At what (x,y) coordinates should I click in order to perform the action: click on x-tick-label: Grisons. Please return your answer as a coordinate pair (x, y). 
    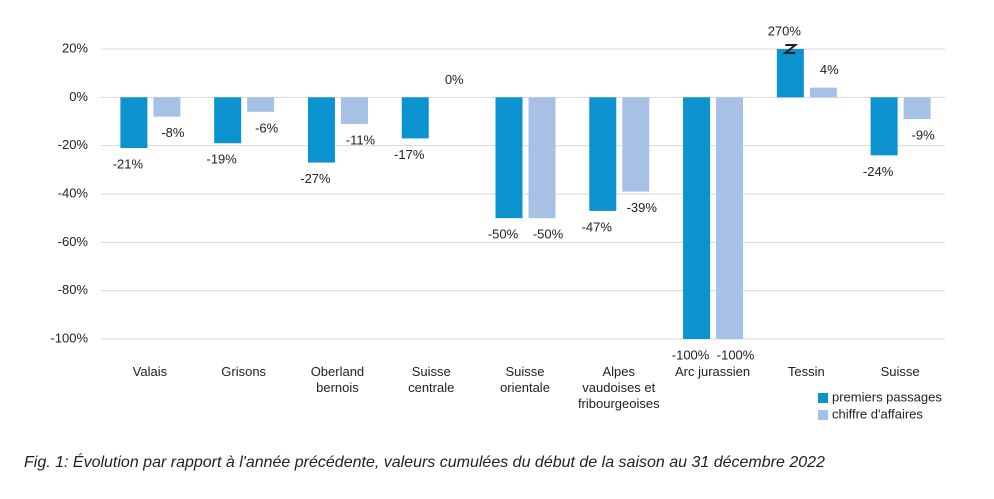
    Looking at the image, I should click on (243, 371).